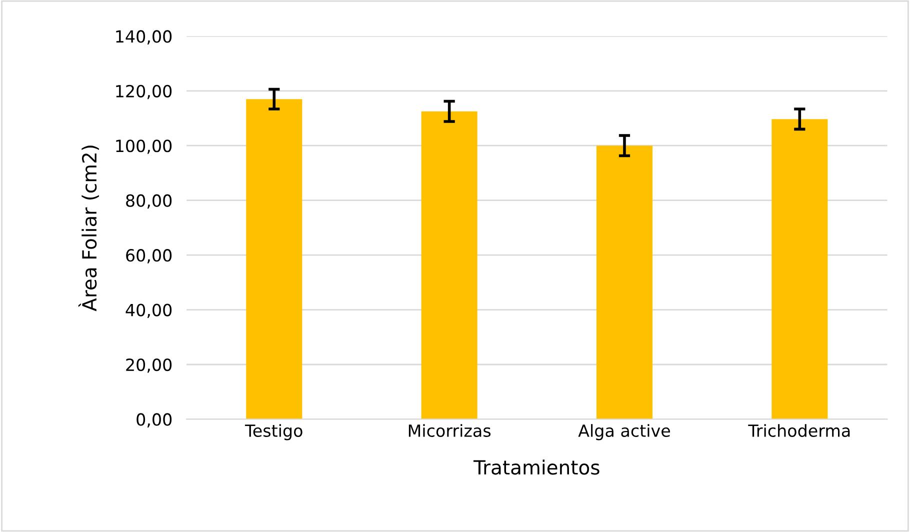 The width and height of the screenshot is (910, 532). I want to click on y-tick-label: 120,00, so click(144, 92).